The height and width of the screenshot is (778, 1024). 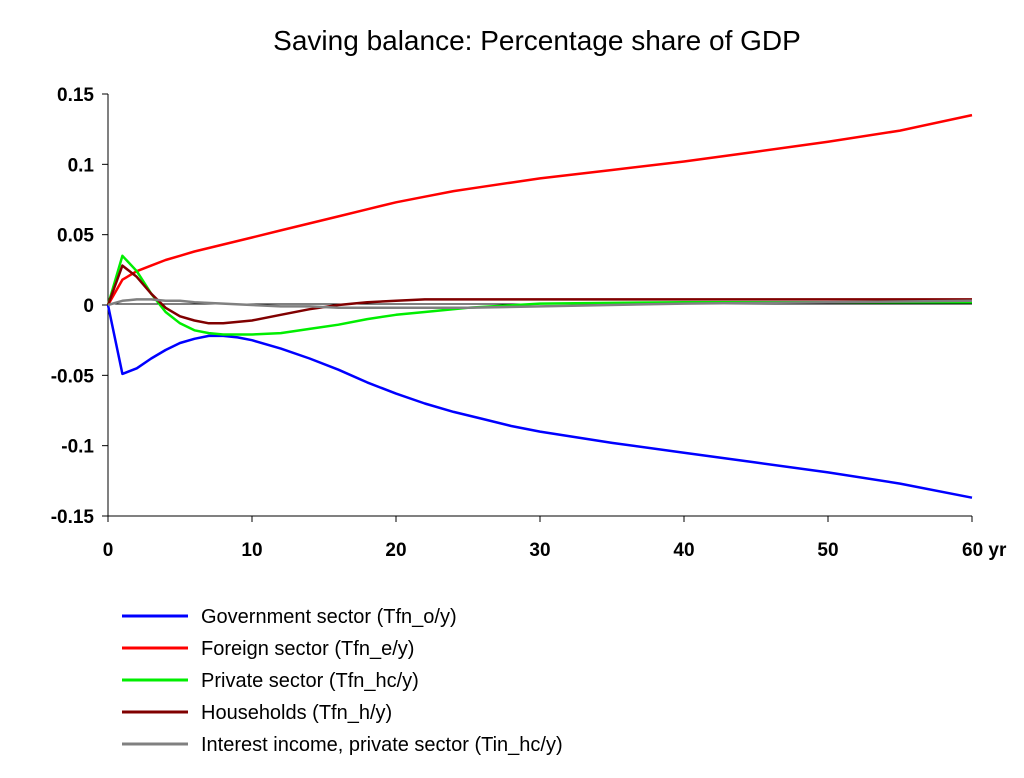 I want to click on y-tick-label: -0.05, so click(x=73, y=376).